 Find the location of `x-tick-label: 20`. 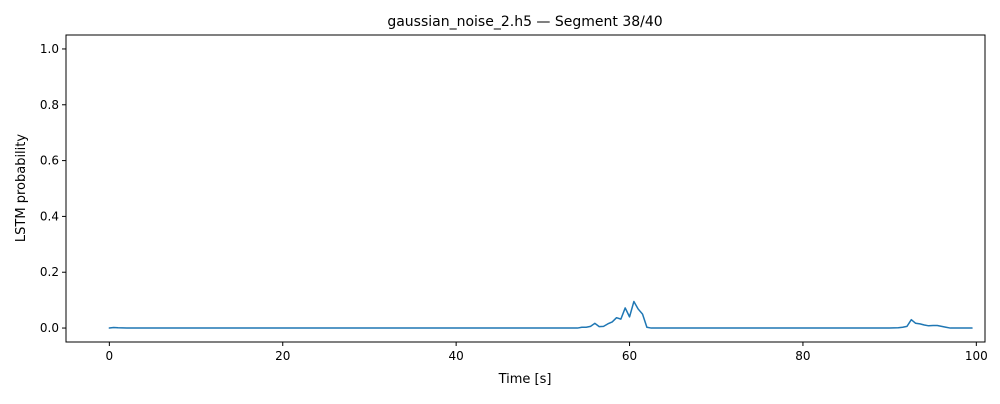

x-tick-label: 20 is located at coordinates (282, 356).